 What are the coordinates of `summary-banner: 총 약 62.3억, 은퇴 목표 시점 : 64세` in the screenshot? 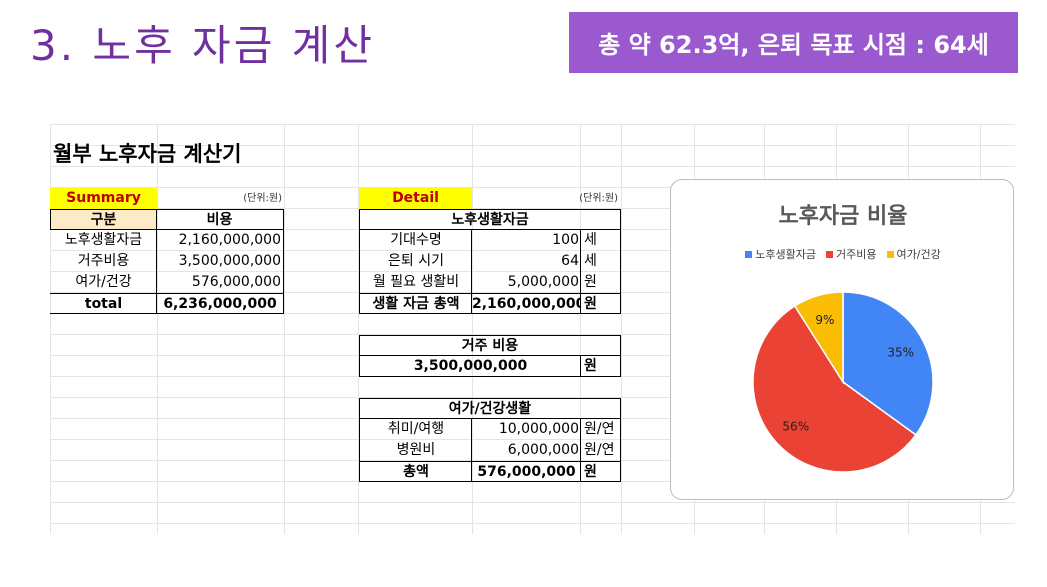 It's located at (793, 42).